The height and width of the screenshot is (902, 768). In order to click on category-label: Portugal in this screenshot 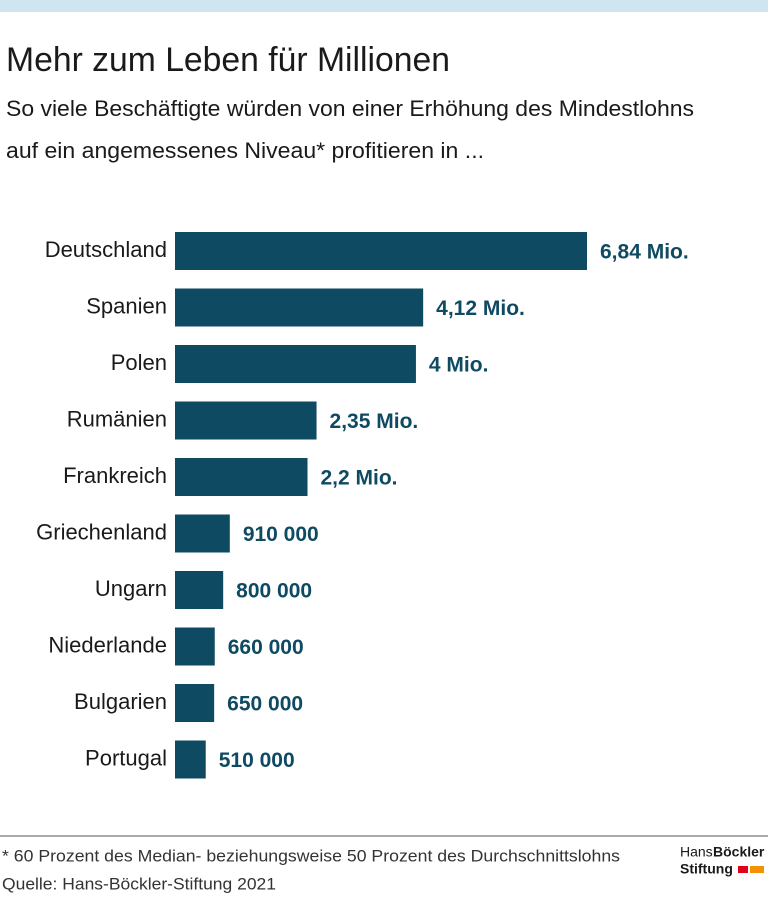, I will do `click(126, 757)`.